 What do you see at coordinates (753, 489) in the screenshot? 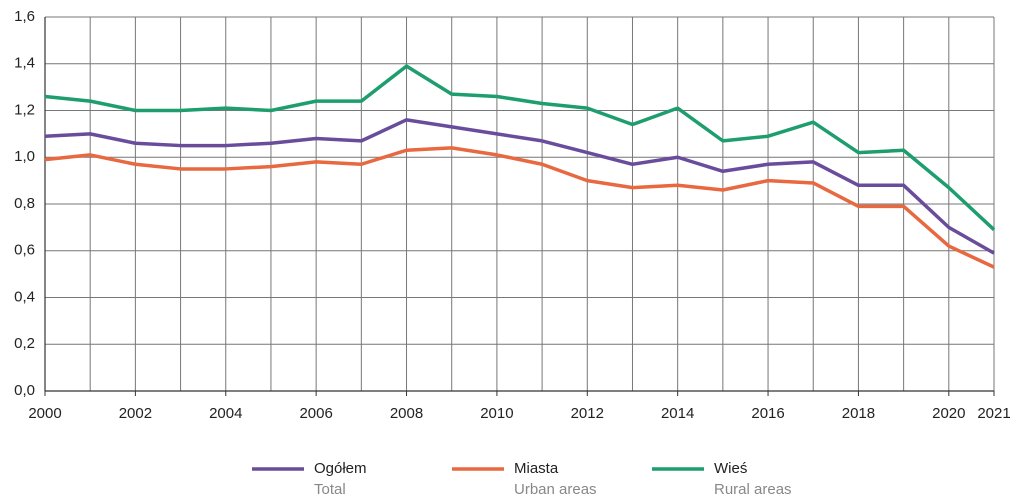
I see `legend-sublabel: Rural areas` at bounding box center [753, 489].